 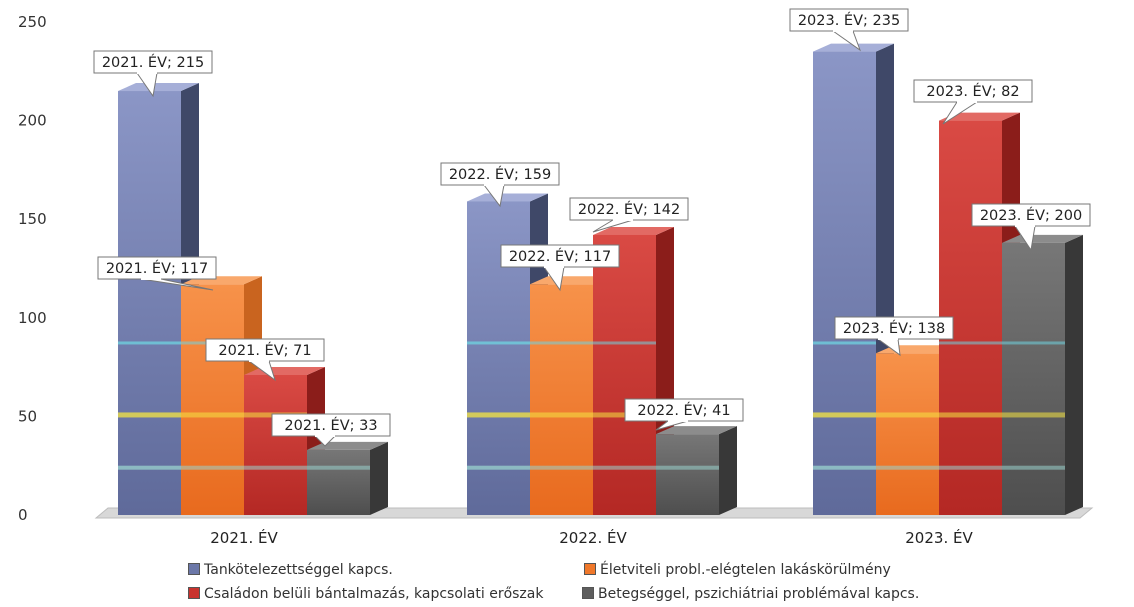 What do you see at coordinates (153, 62) in the screenshot?
I see `svg-text: 2021. ÉV; 215` at bounding box center [153, 62].